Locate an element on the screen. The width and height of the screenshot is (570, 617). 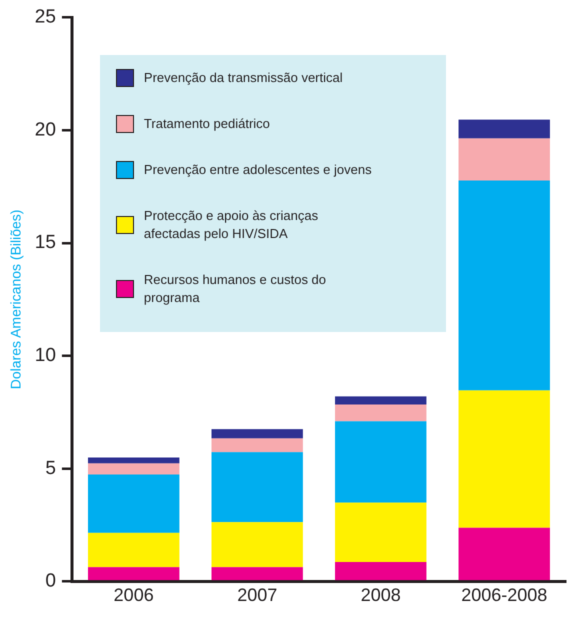
x-tick-label: 2006 is located at coordinates (134, 595).